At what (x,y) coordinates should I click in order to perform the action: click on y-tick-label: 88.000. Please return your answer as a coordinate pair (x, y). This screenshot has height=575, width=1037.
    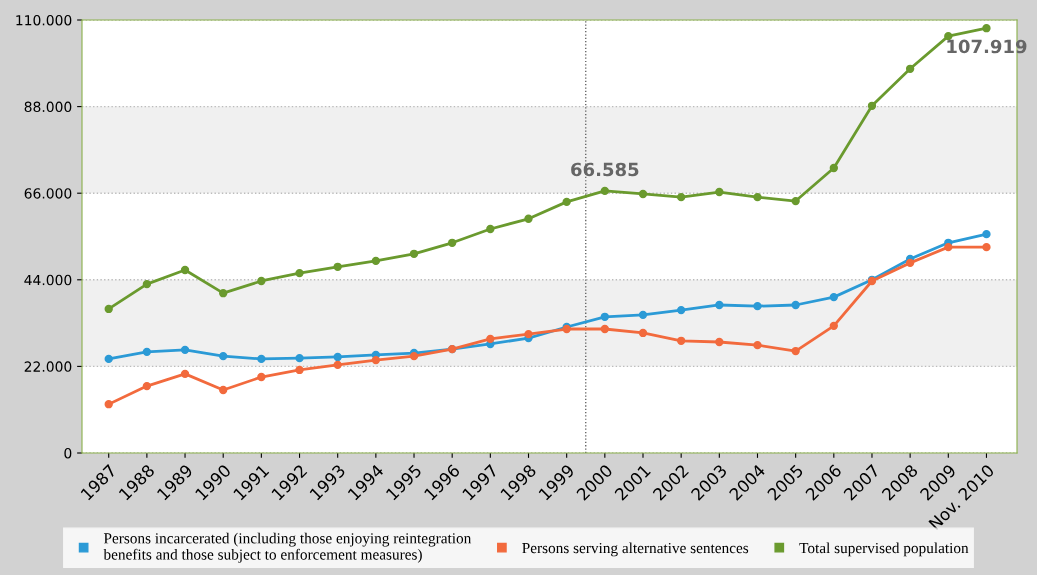
    Looking at the image, I should click on (48, 107).